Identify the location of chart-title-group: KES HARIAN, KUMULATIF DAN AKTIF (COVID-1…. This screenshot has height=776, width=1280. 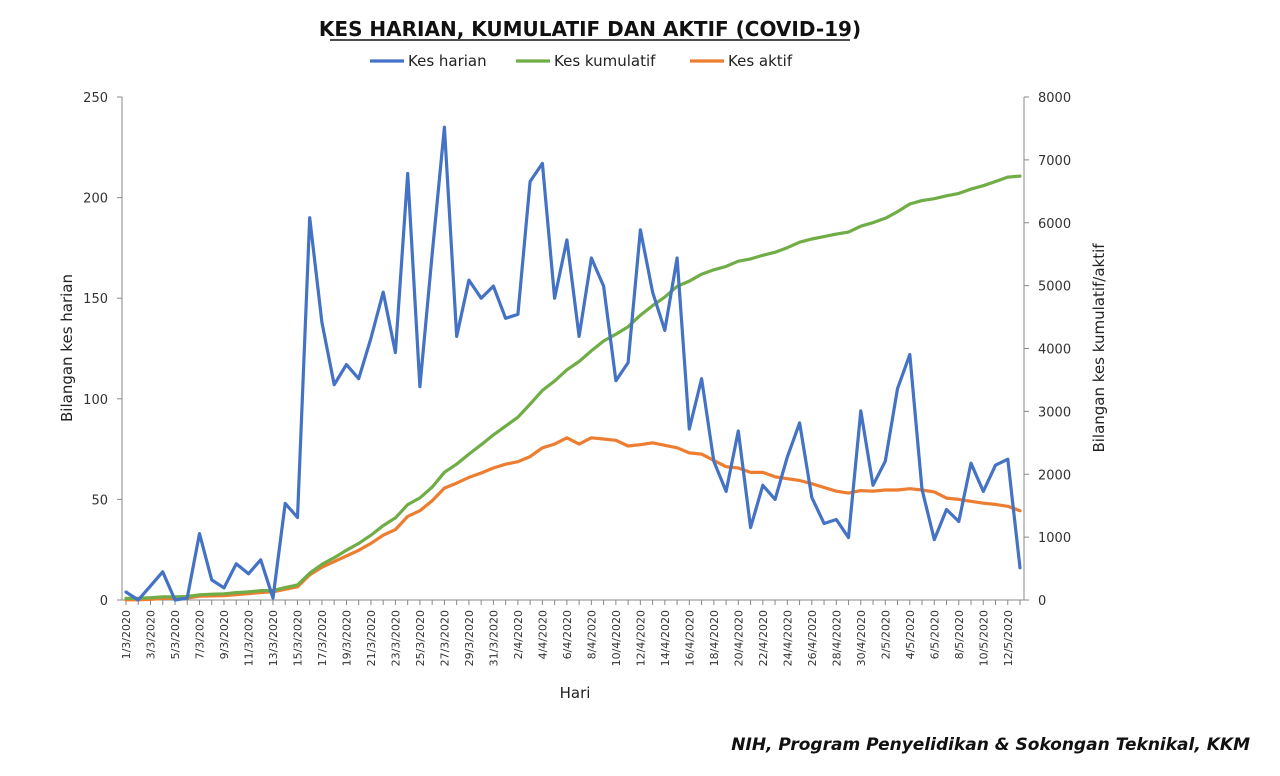
(590, 29).